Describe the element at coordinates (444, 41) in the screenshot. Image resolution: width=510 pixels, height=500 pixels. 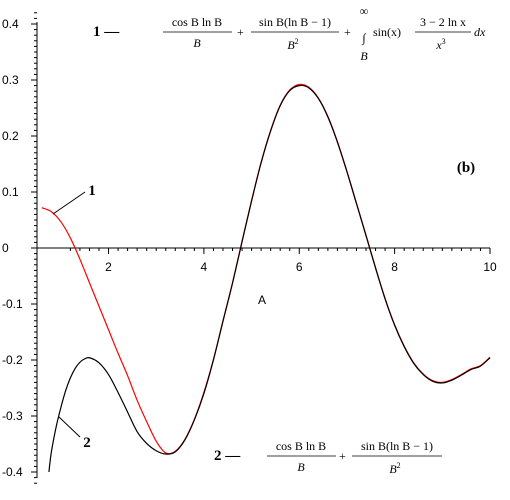
I see `formula1-term3-den-exponent: 3` at that location.